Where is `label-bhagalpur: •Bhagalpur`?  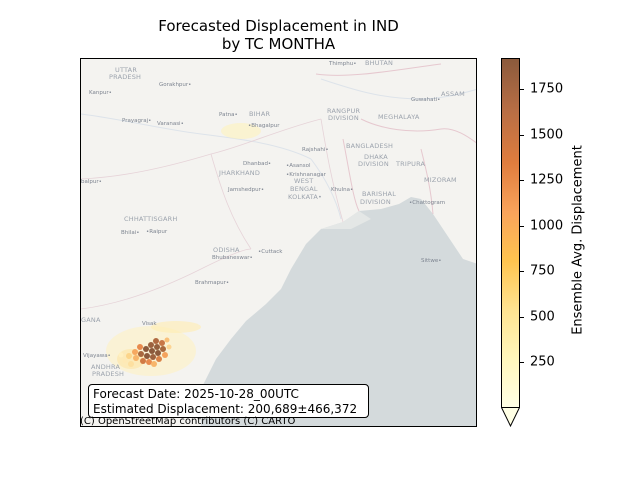 label-bhagalpur: •Bhagalpur is located at coordinates (264, 126).